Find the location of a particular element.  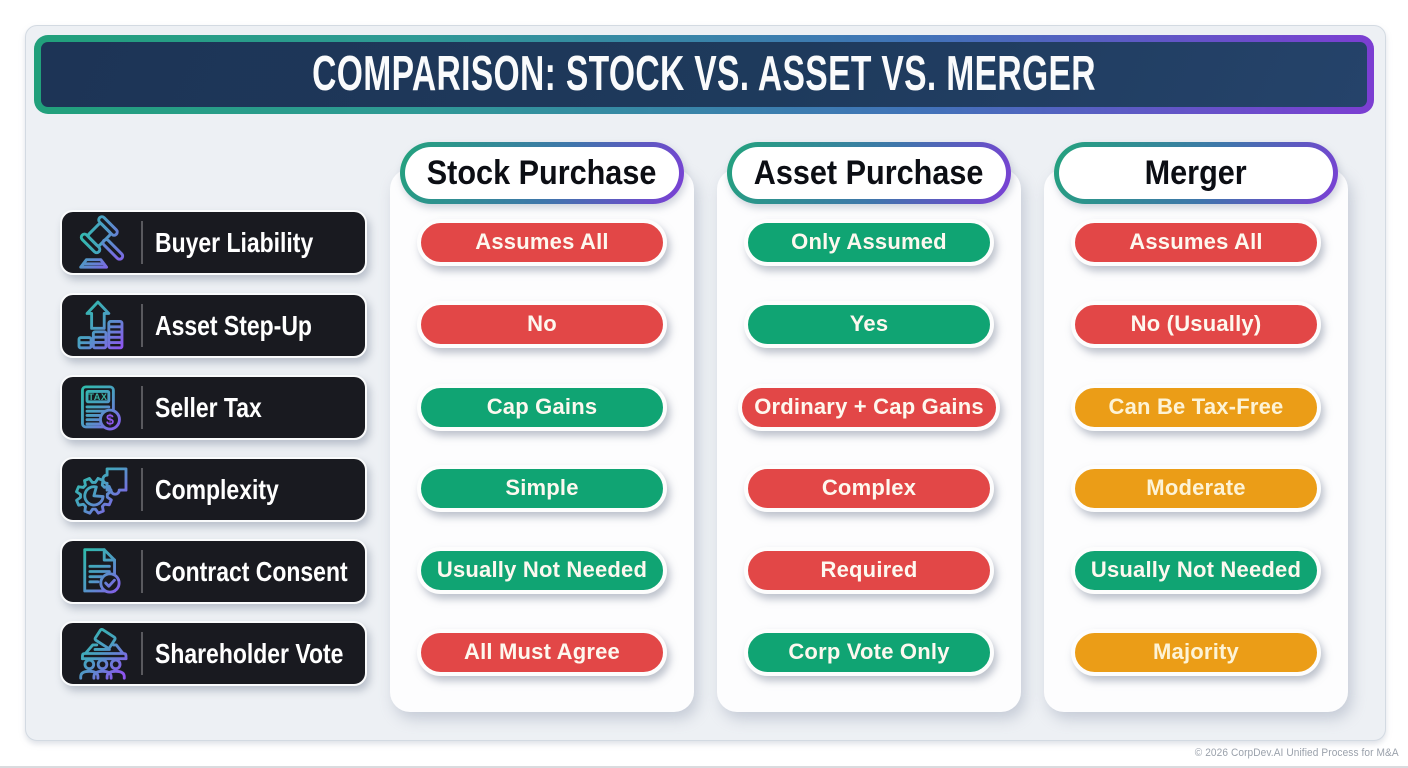

svg-text: TAX is located at coordinates (97, 397).